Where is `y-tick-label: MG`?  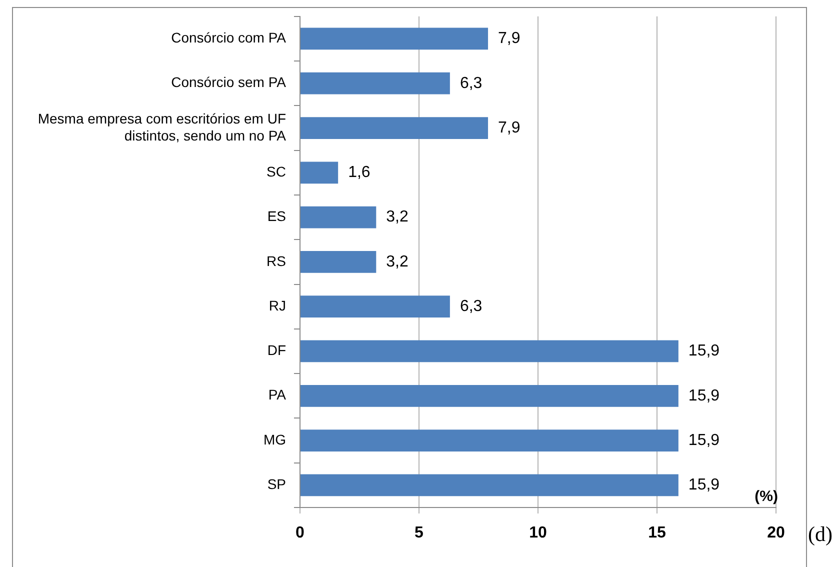
y-tick-label: MG is located at coordinates (274, 439).